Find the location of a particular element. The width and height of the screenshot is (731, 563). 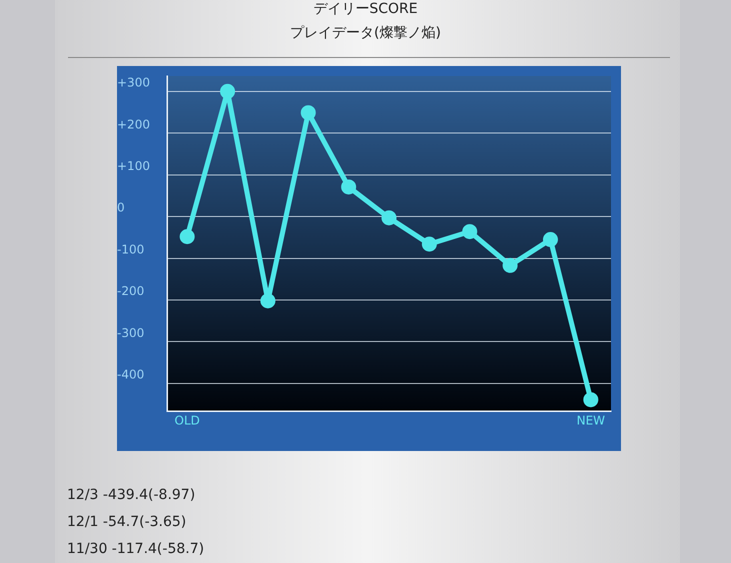

y-tick-label: +200 is located at coordinates (133, 124).